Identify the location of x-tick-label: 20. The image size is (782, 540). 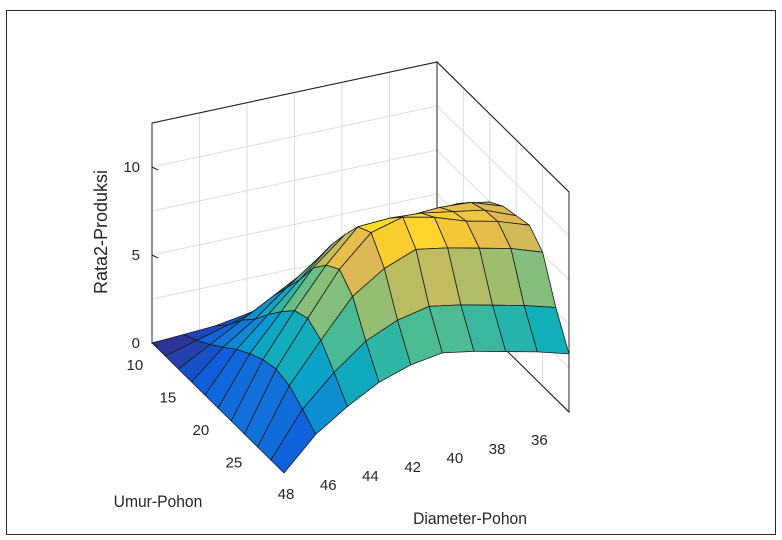
(201, 430).